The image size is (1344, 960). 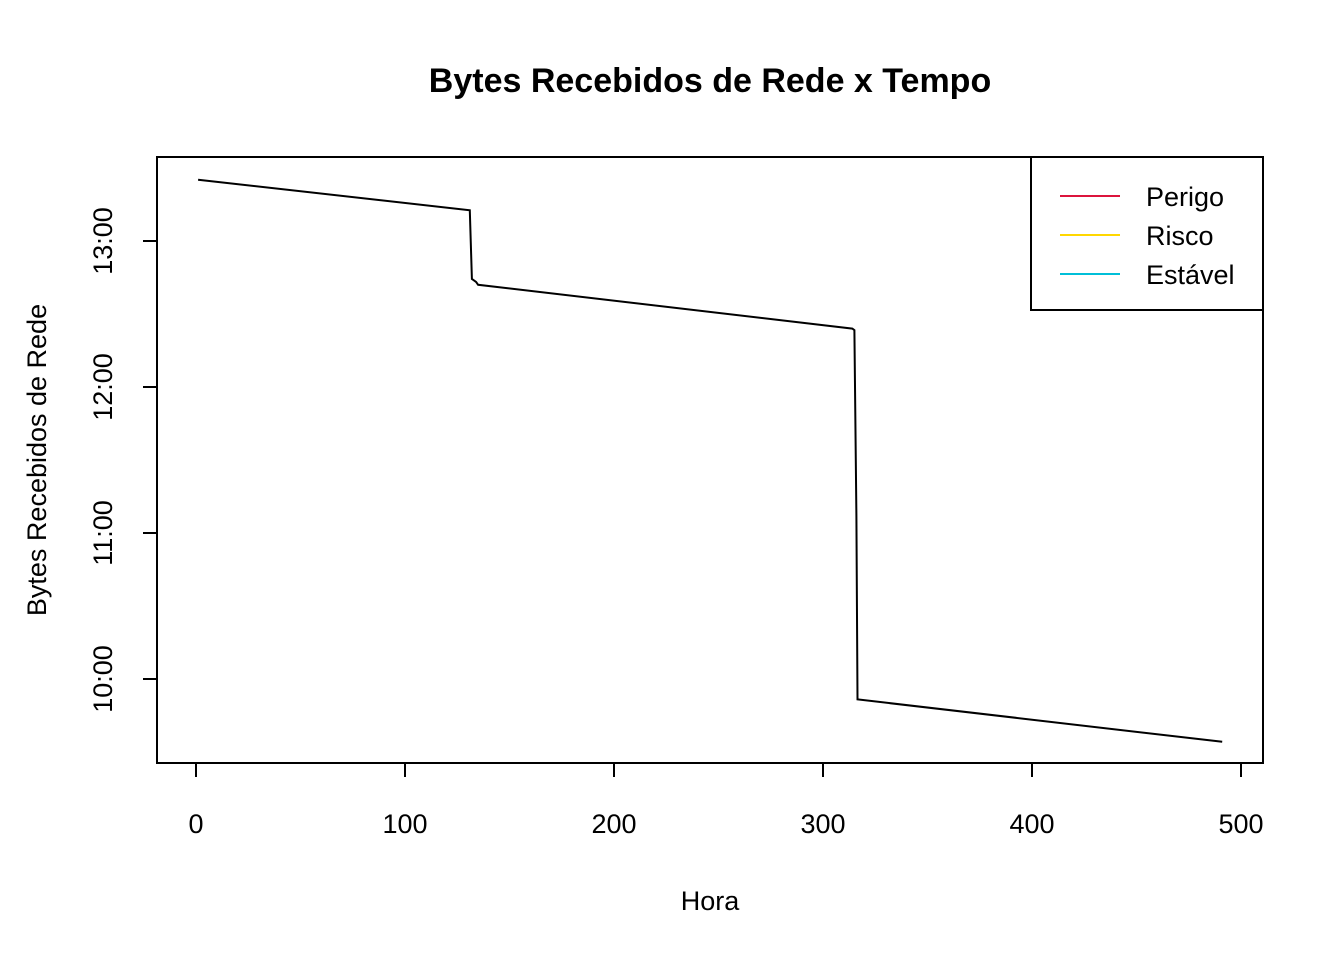 What do you see at coordinates (613, 824) in the screenshot?
I see `x-tick-label: 200` at bounding box center [613, 824].